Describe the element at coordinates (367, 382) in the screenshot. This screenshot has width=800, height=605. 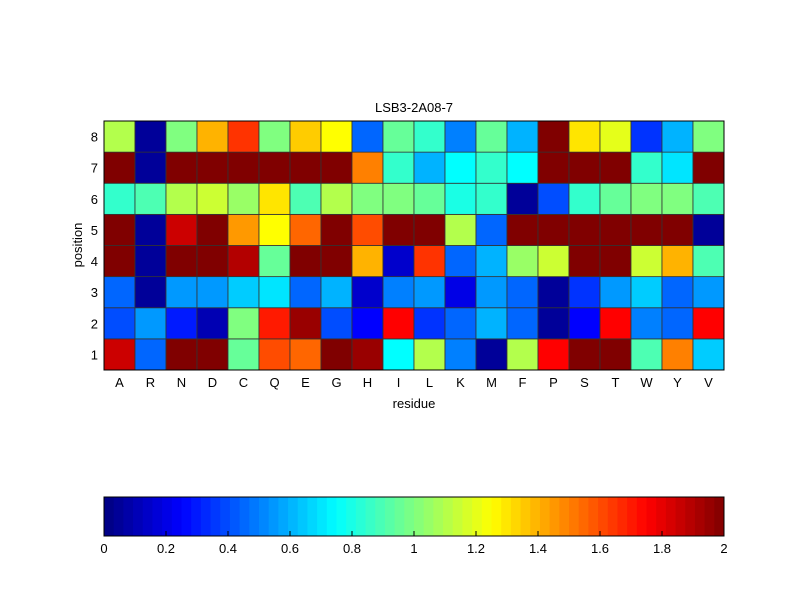
I see `x-tick-label: H` at that location.